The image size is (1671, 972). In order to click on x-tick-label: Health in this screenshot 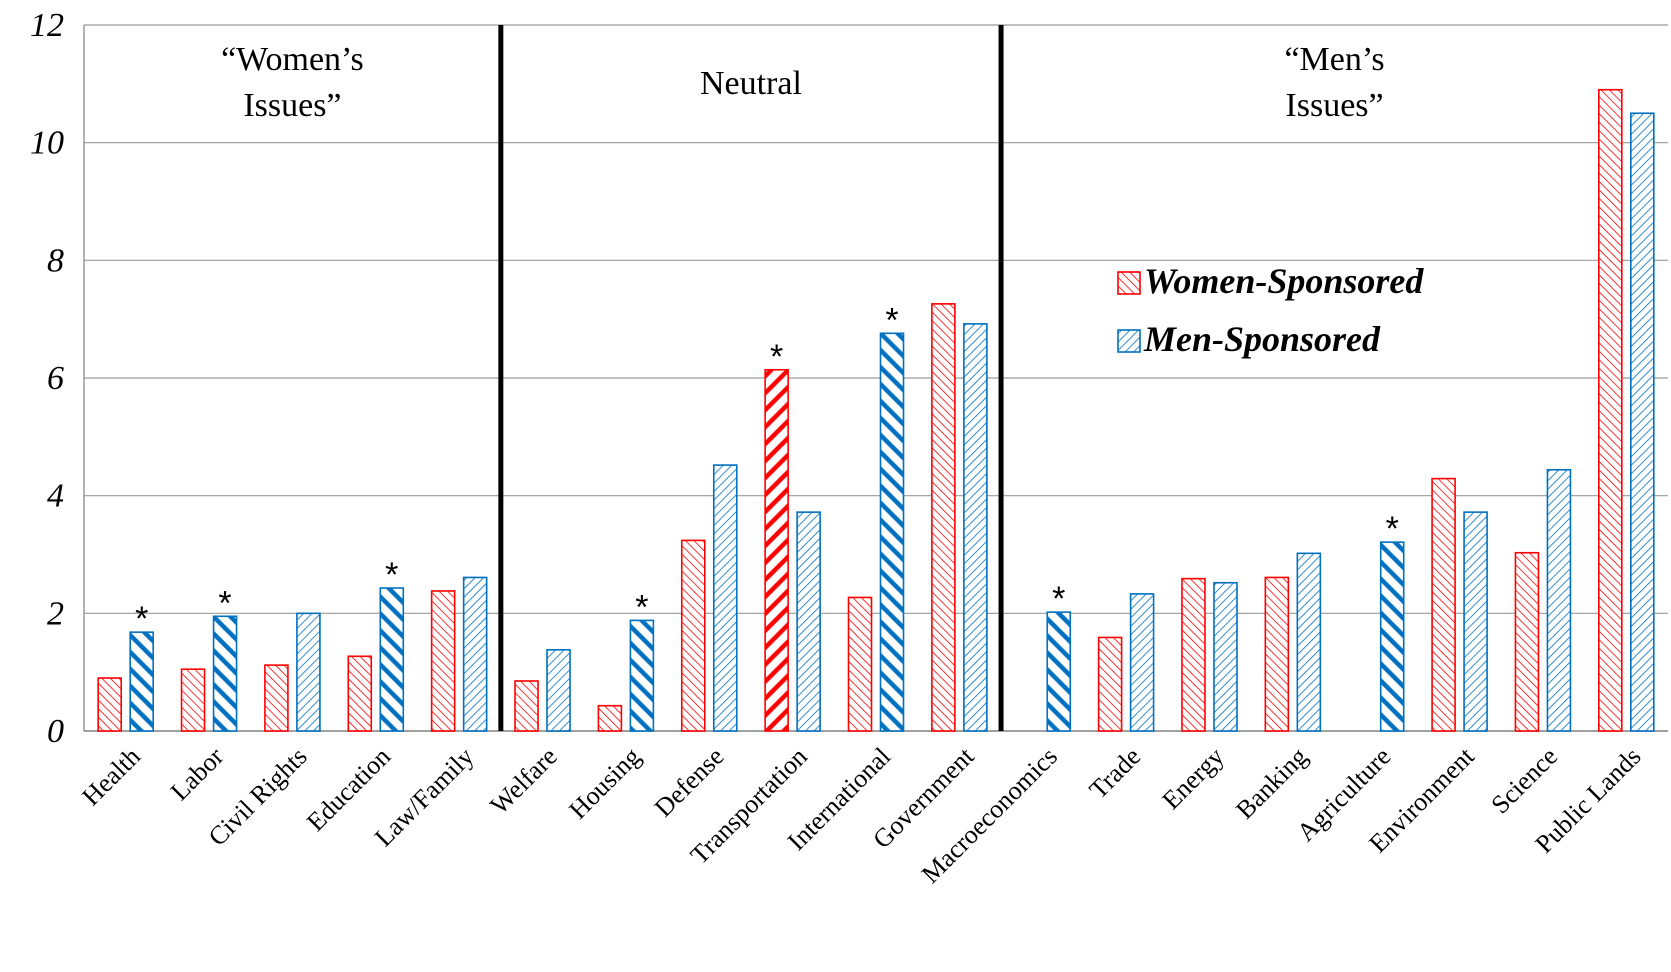, I will do `click(111, 777)`.